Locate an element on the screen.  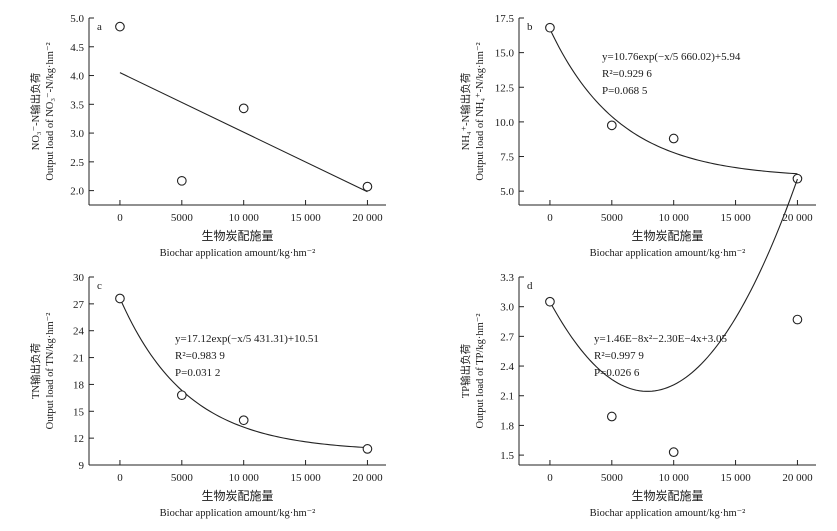
fit-annotation: R²=0.929 6 is located at coordinates (627, 74).